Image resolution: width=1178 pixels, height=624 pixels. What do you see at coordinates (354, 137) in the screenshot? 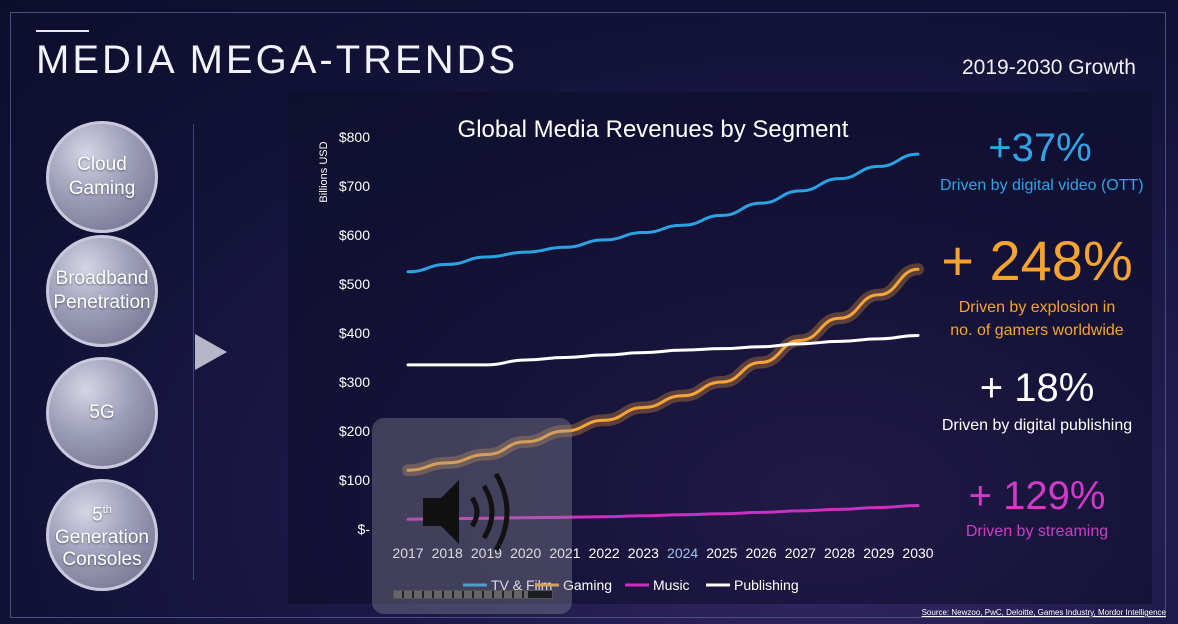
I see `y-tick-label: $800` at bounding box center [354, 137].